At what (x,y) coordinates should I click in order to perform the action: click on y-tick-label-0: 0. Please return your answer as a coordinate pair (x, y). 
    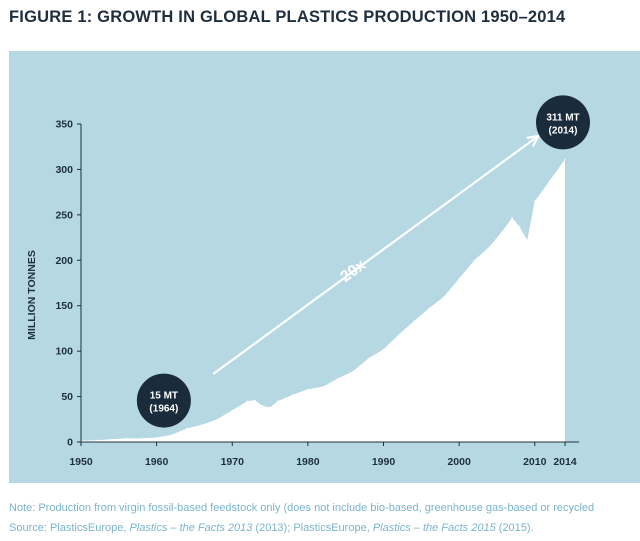
    Looking at the image, I should click on (70, 443).